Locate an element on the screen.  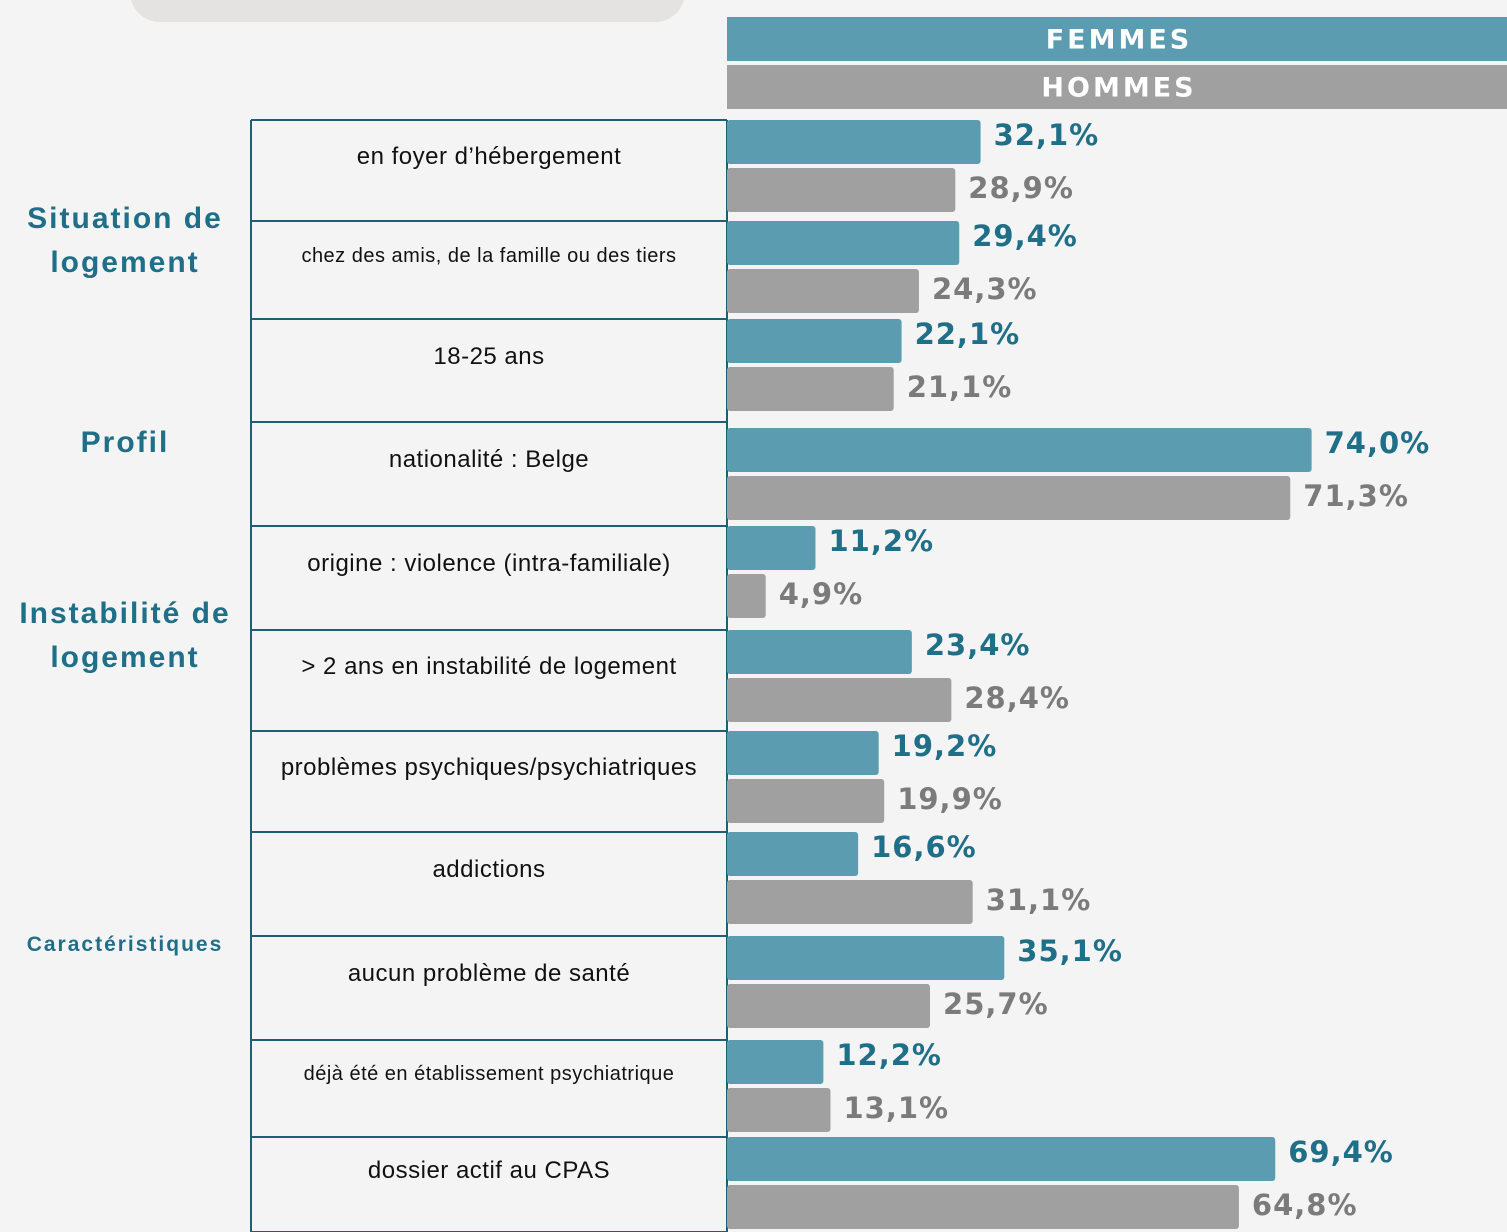
value-label: 28,4% is located at coordinates (1017, 698).